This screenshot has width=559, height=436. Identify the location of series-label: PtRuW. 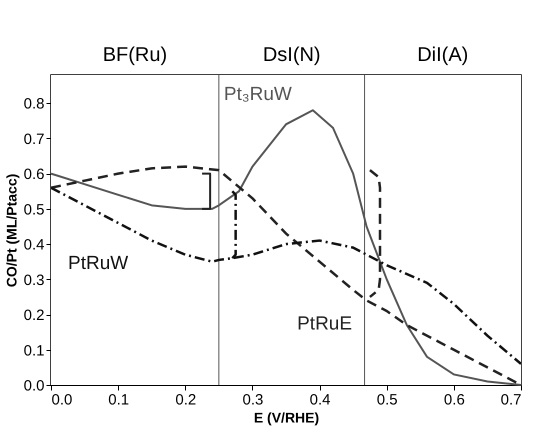
(98, 263).